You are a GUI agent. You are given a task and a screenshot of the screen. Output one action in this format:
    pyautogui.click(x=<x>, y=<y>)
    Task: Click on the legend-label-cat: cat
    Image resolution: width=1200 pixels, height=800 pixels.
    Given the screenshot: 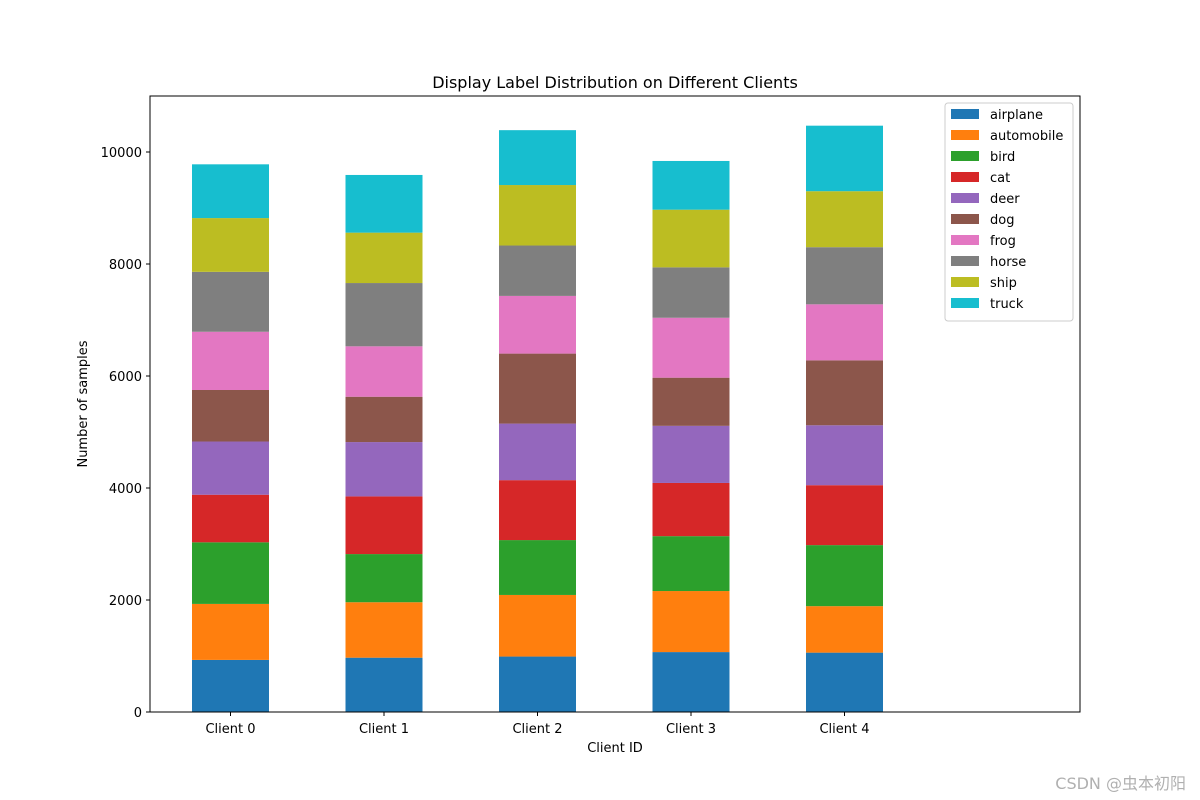 What is the action you would take?
    pyautogui.click(x=1000, y=178)
    